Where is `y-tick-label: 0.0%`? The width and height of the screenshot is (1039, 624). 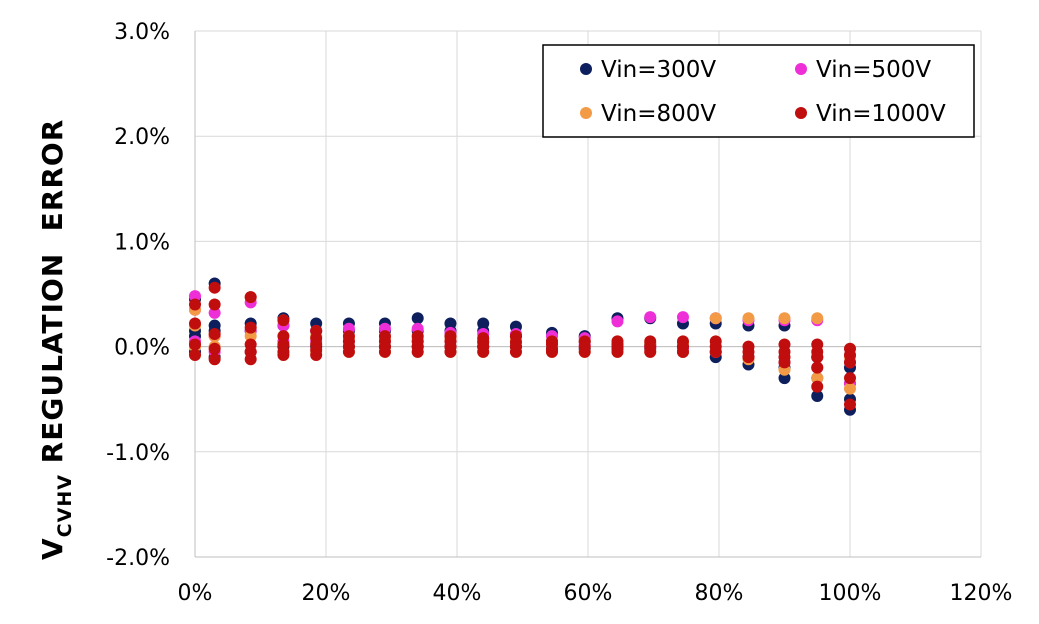
y-tick-label: 0.0% is located at coordinates (142, 348).